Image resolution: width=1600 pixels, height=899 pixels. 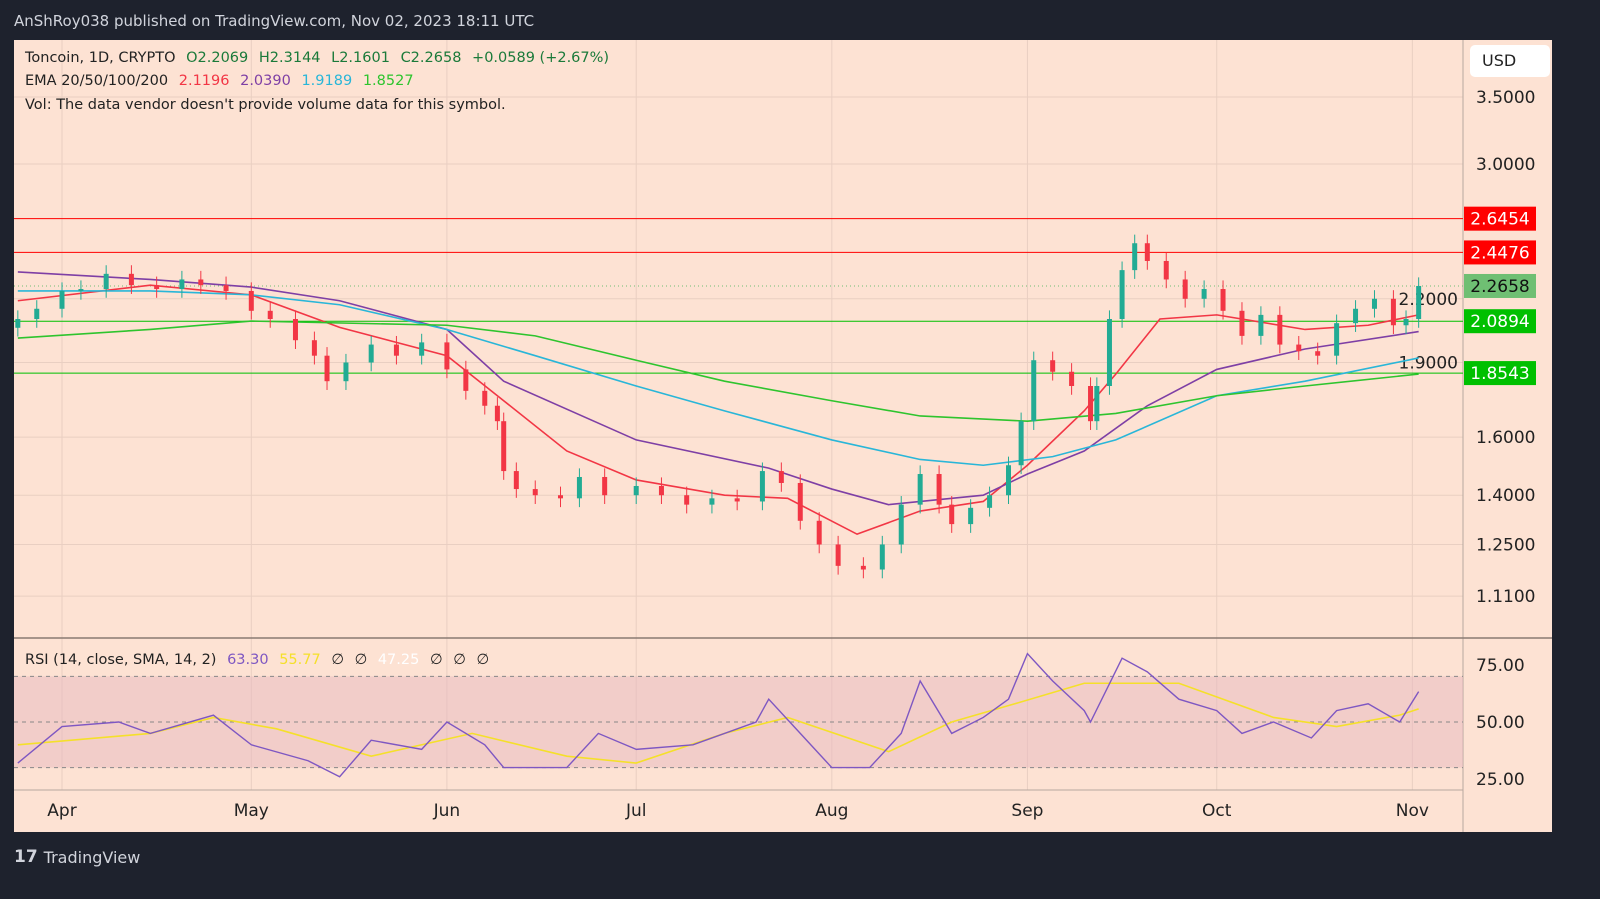 What do you see at coordinates (1505, 98) in the screenshot?
I see `price-tick-label: 3.5000` at bounding box center [1505, 98].